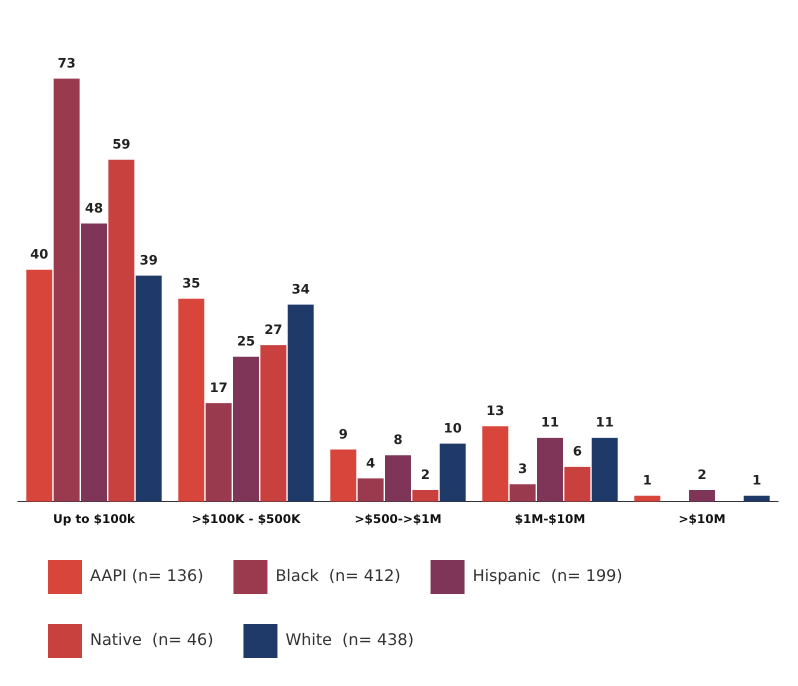  I want to click on data-label: 3, so click(523, 470).